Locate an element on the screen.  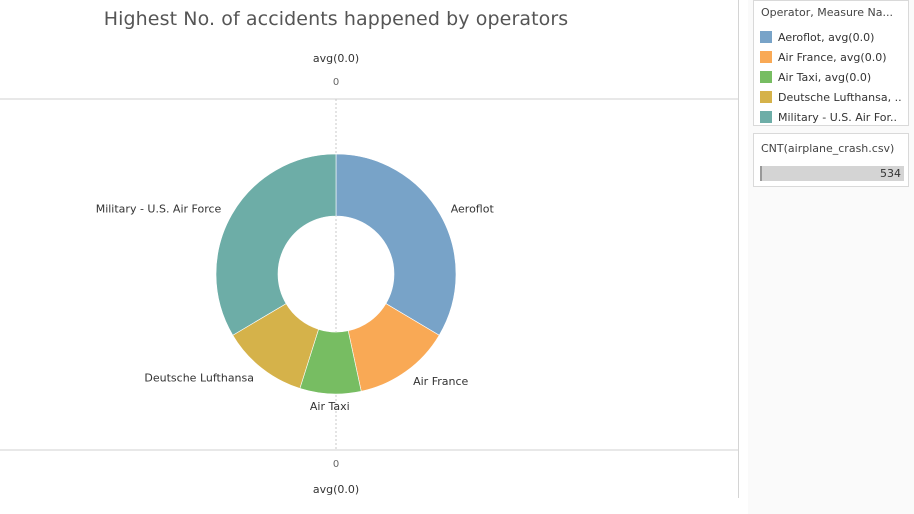
slice-label: Air France is located at coordinates (440, 381).